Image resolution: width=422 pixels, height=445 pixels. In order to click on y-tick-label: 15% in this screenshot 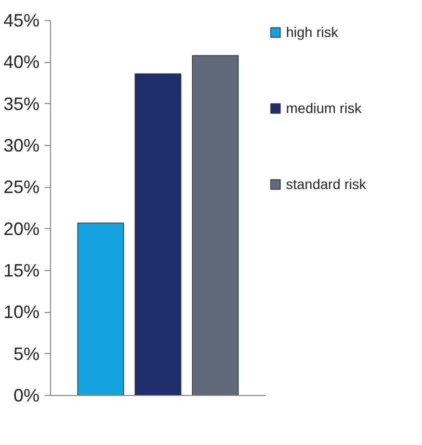, I will do `click(21, 270)`.